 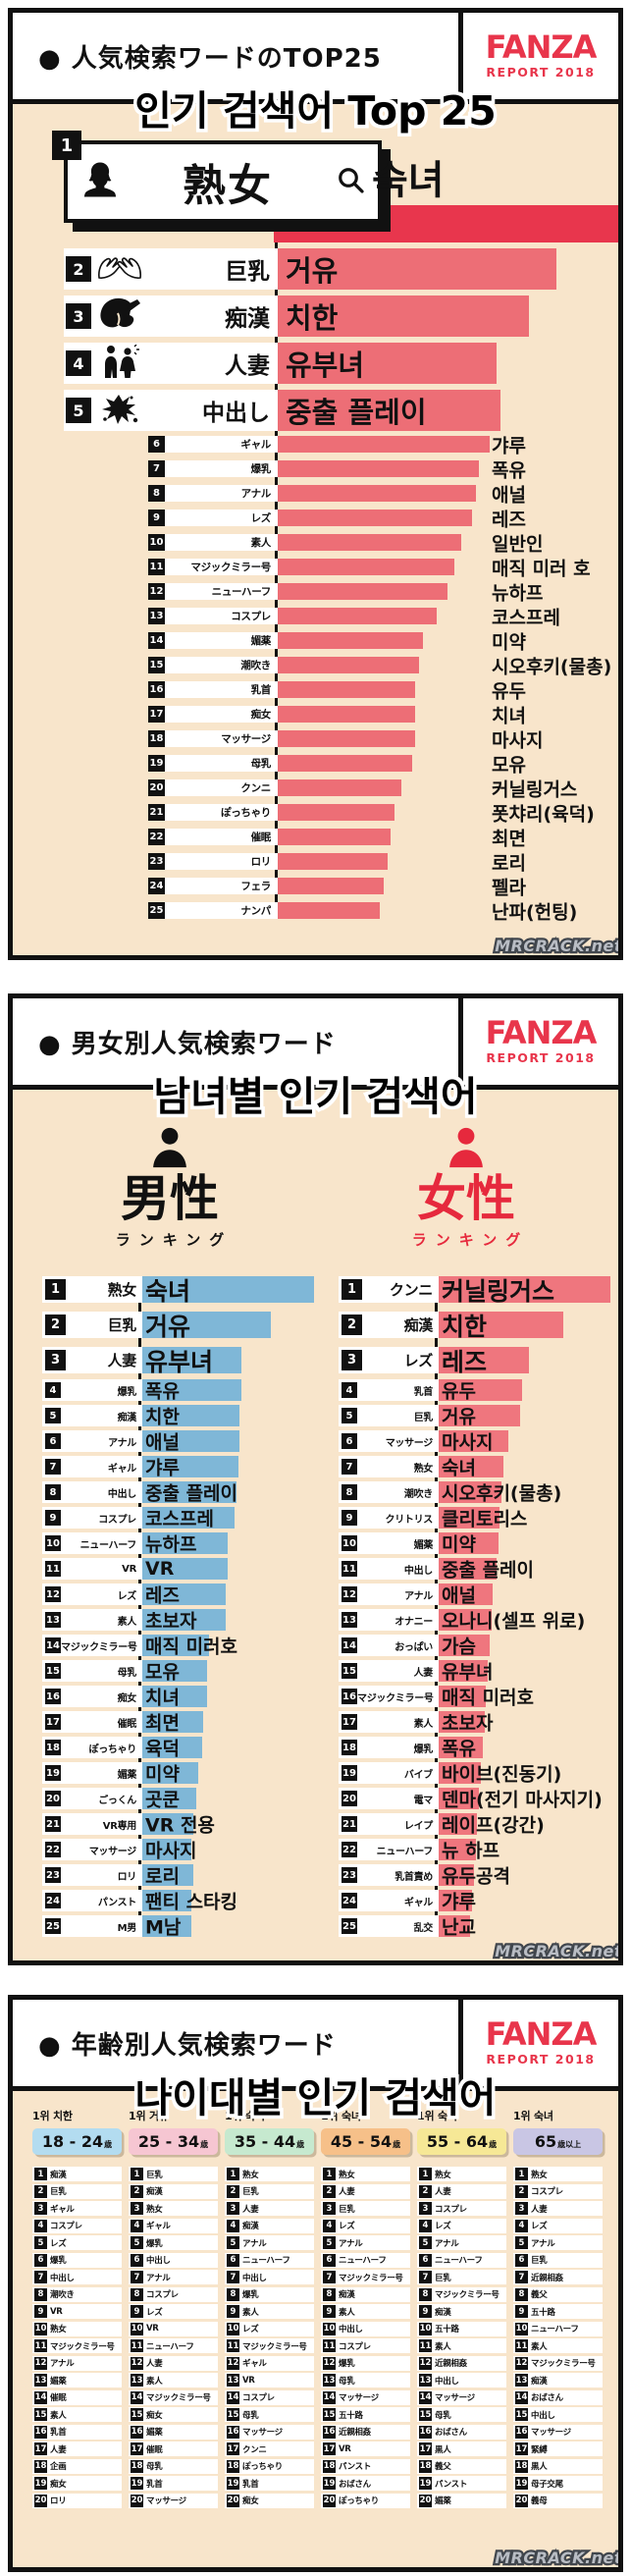 I want to click on rank1-kr: 숙녀, so click(x=408, y=180).